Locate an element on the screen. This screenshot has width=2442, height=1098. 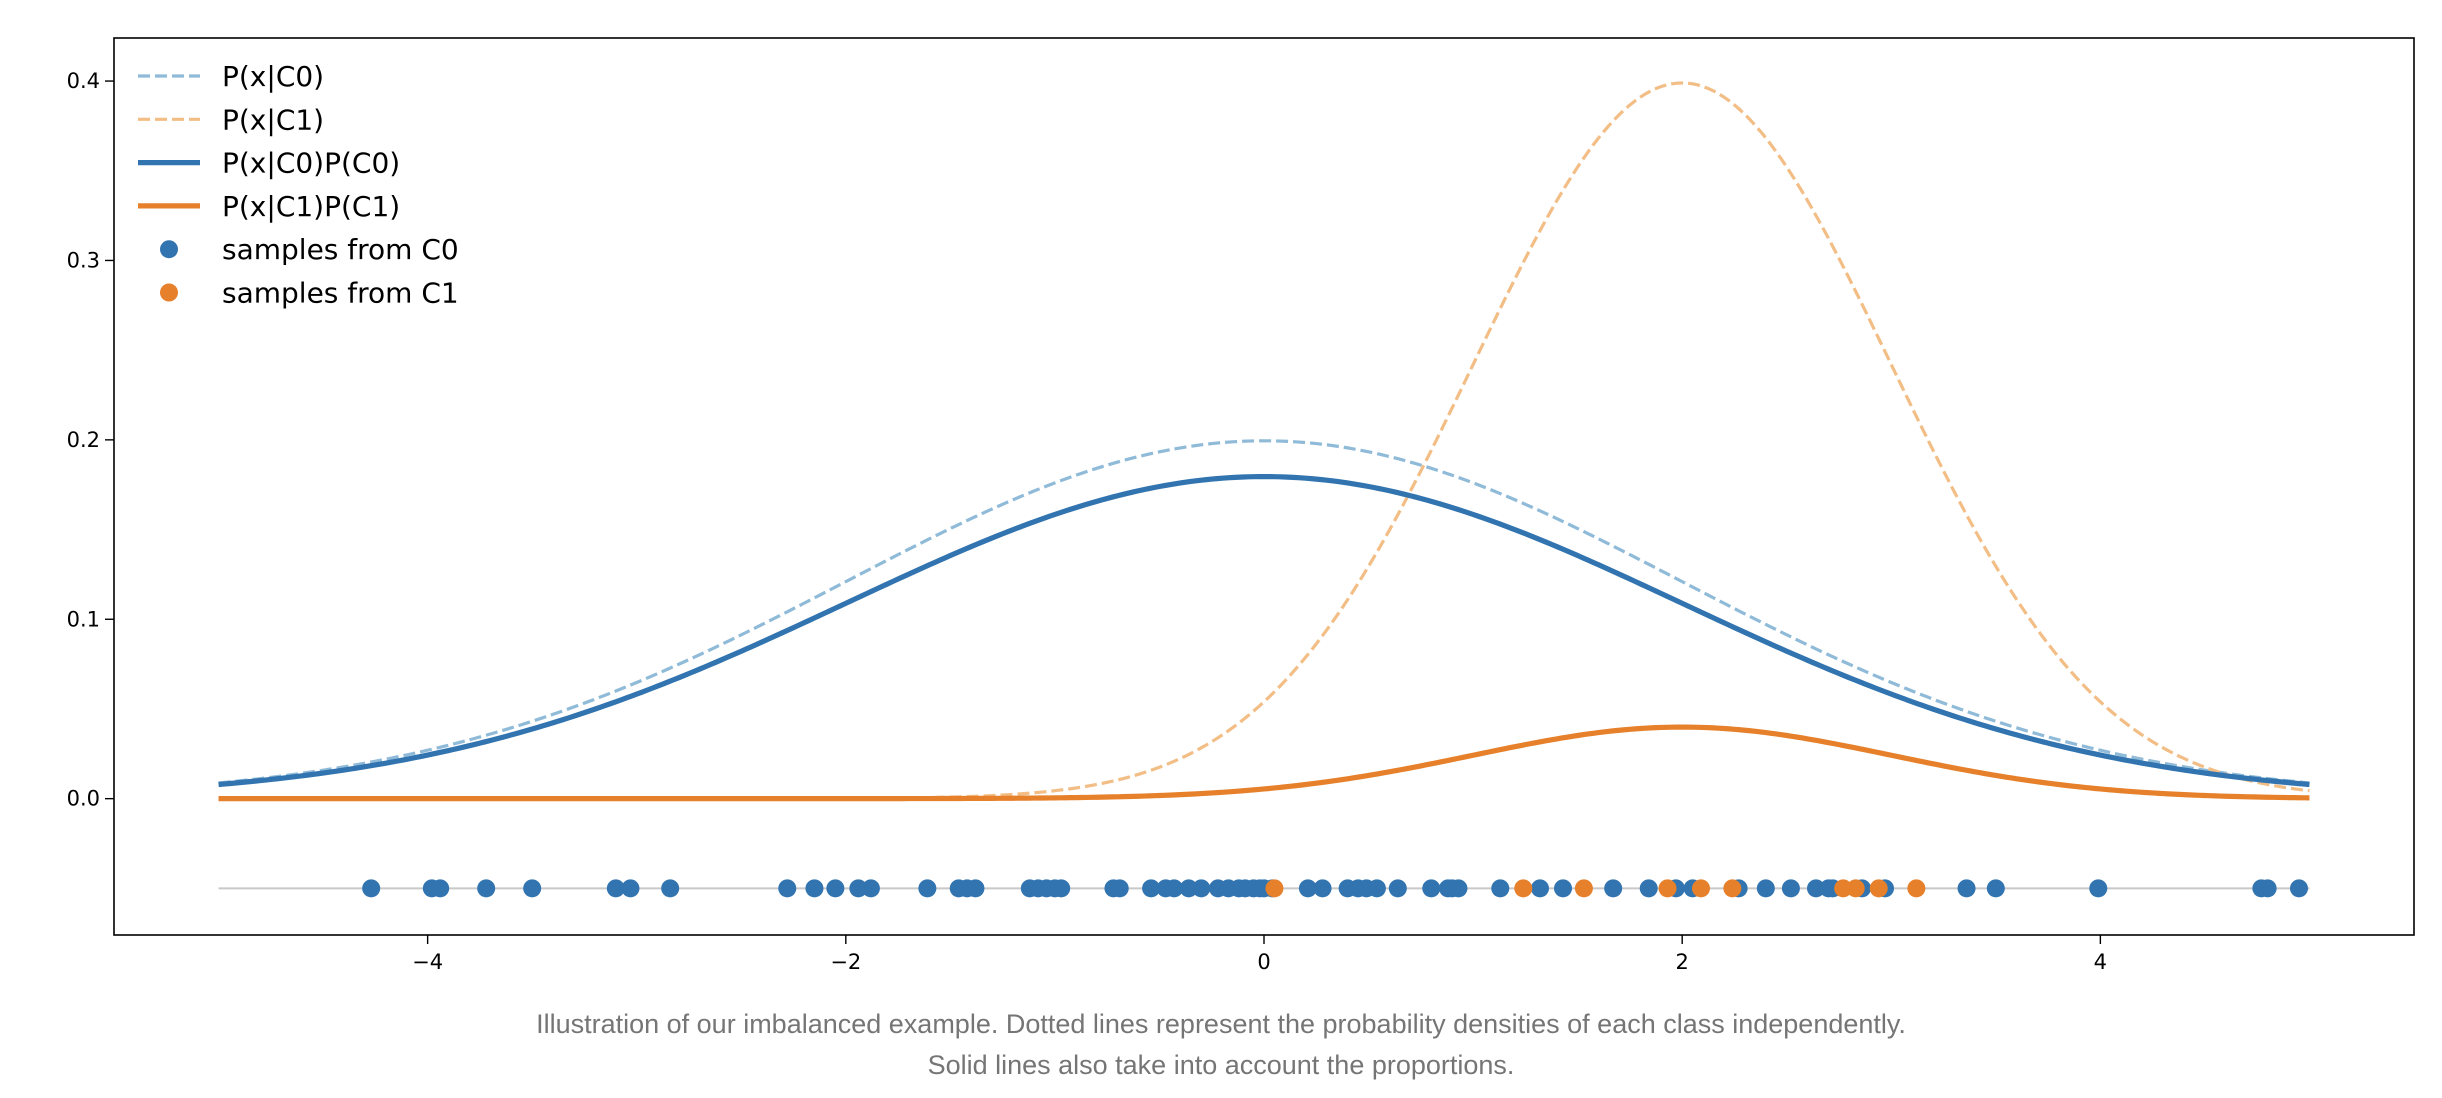
series-line-P(x|C1)P(C1) is located at coordinates (1264, 763).